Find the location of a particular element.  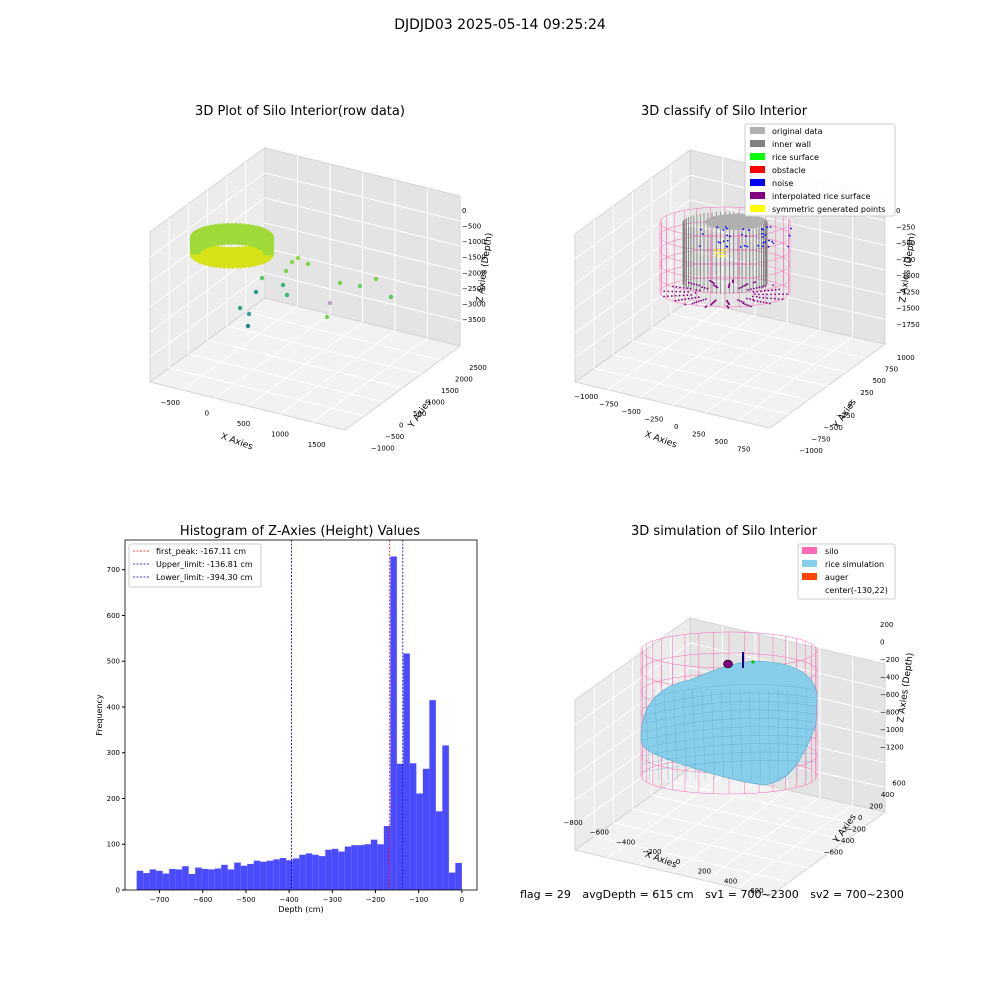

histogram-legend-label: Upper_limit: -136.81 cm is located at coordinates (204, 564).